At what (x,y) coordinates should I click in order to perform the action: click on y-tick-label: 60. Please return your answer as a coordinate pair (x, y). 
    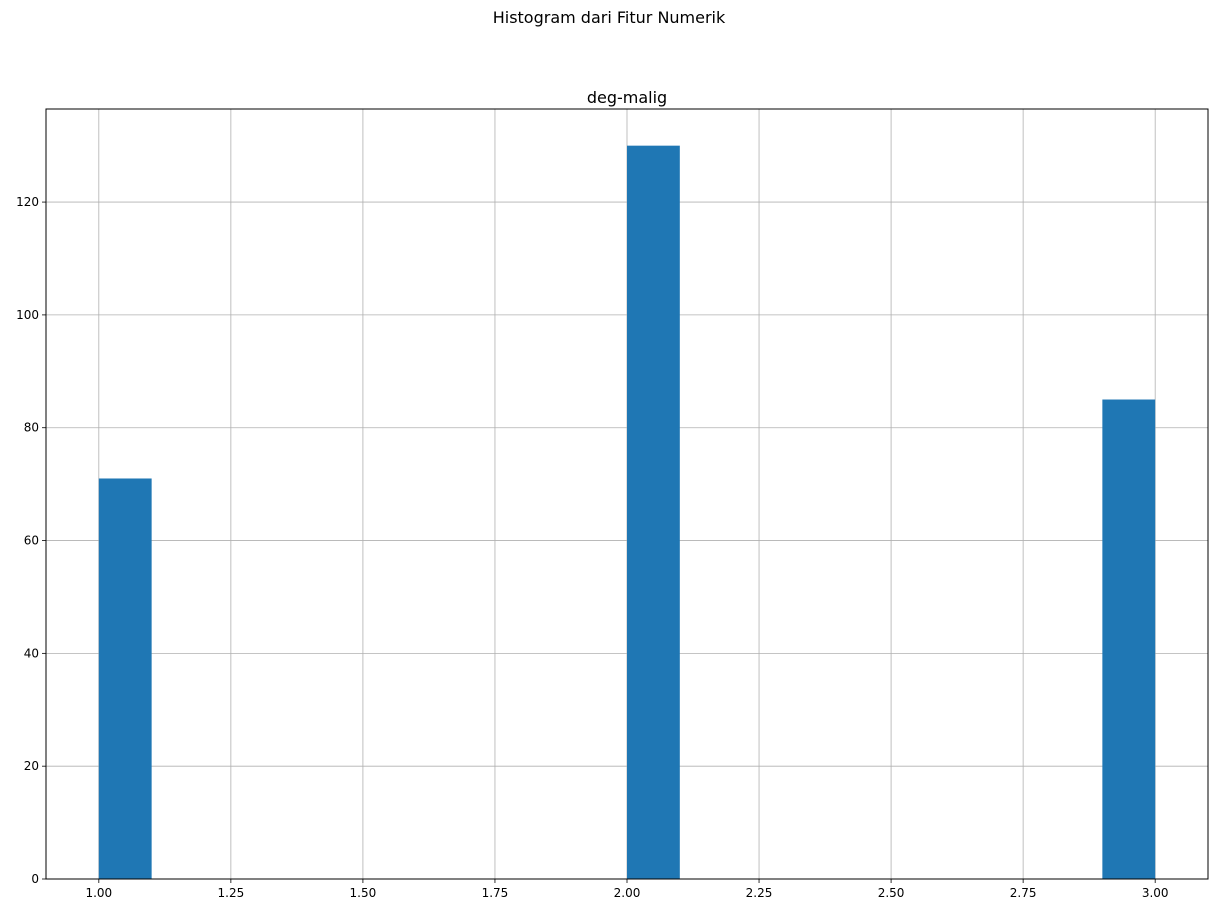
    Looking at the image, I should click on (31, 541).